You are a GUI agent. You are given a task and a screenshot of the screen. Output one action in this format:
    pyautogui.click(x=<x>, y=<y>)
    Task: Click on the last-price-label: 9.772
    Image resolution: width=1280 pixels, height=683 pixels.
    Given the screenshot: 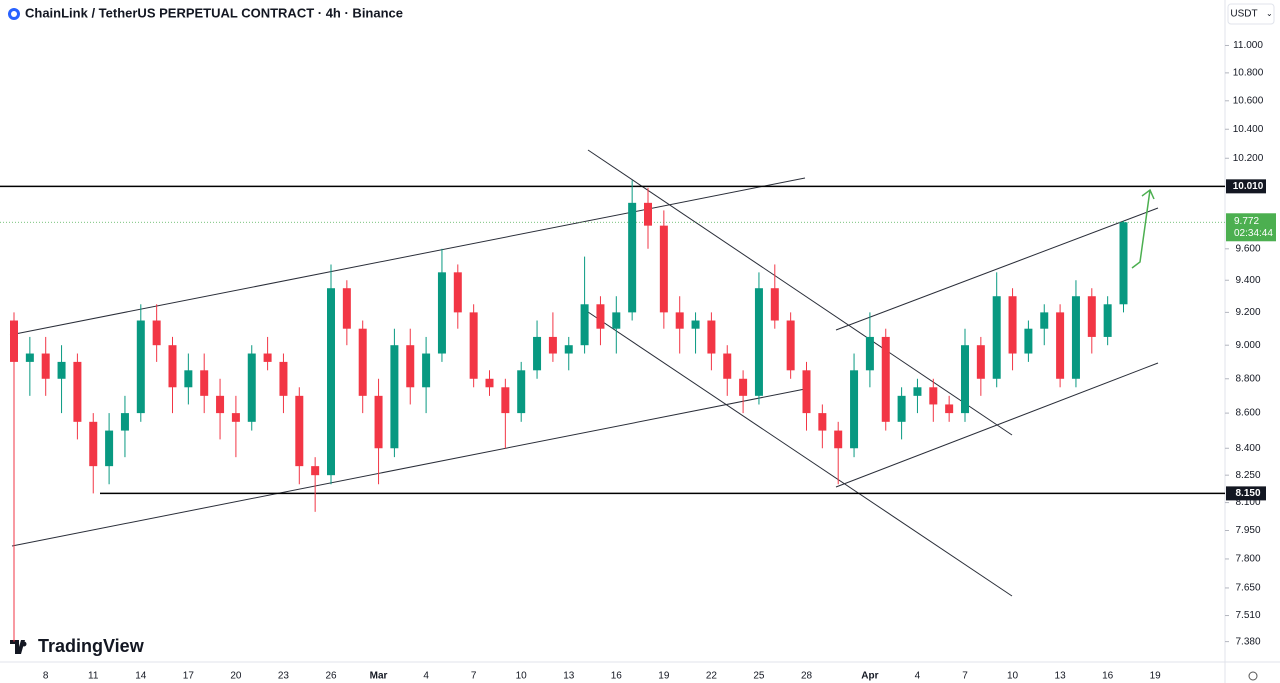 What is the action you would take?
    pyautogui.click(x=1246, y=221)
    